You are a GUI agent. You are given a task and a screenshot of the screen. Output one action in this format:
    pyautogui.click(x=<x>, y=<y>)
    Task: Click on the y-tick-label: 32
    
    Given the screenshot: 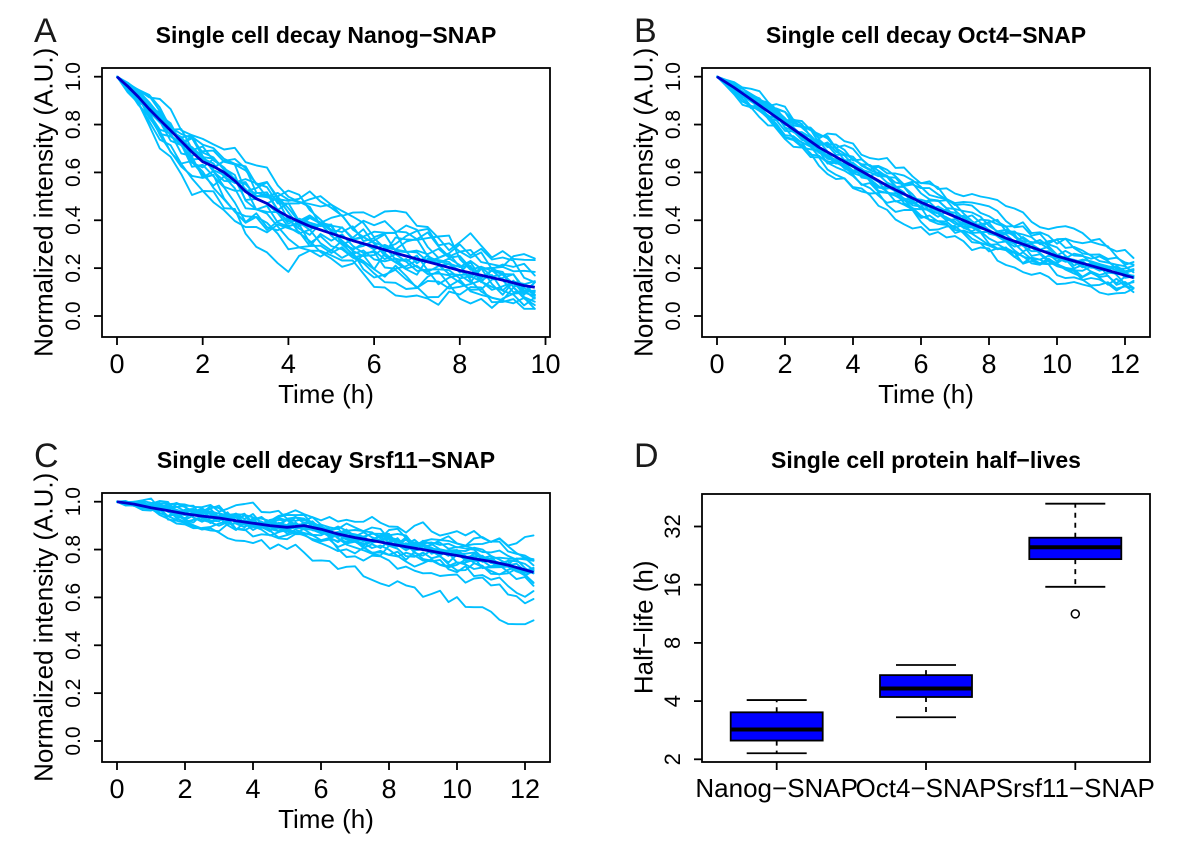 What is the action you would take?
    pyautogui.click(x=672, y=526)
    